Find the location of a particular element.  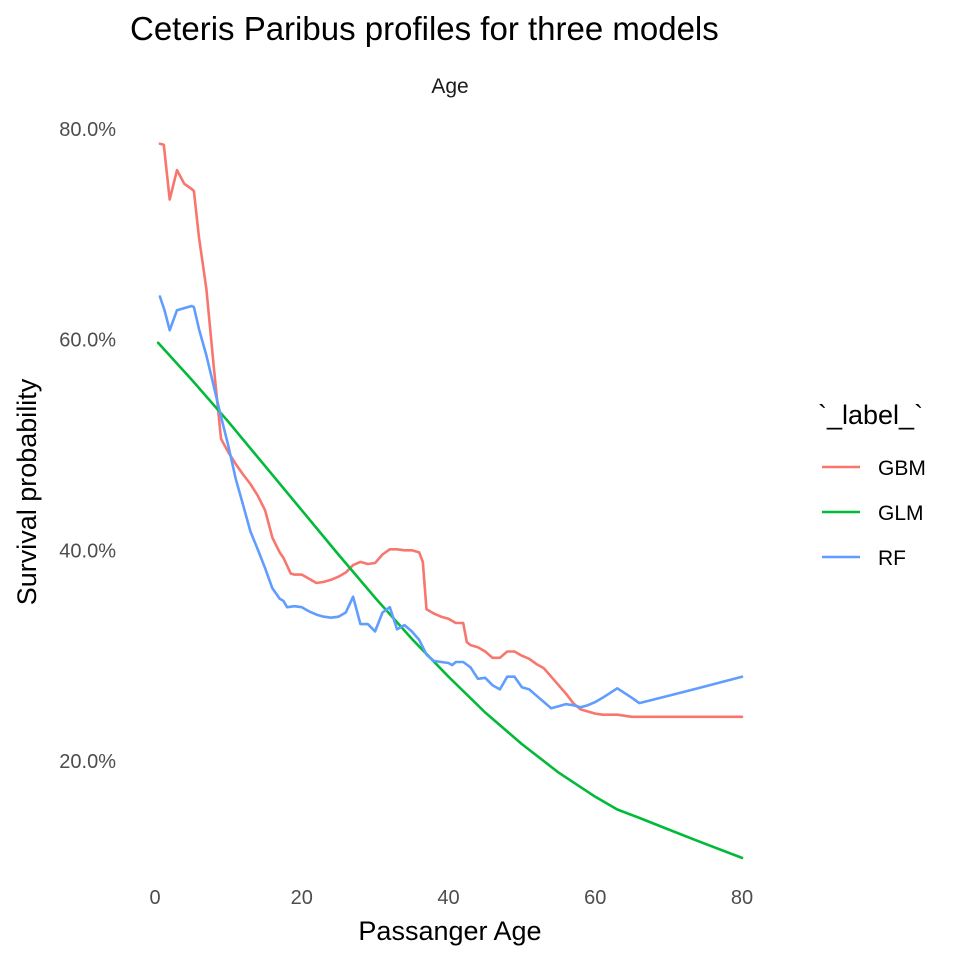

y-tick-label: 40.0% is located at coordinates (87, 551).